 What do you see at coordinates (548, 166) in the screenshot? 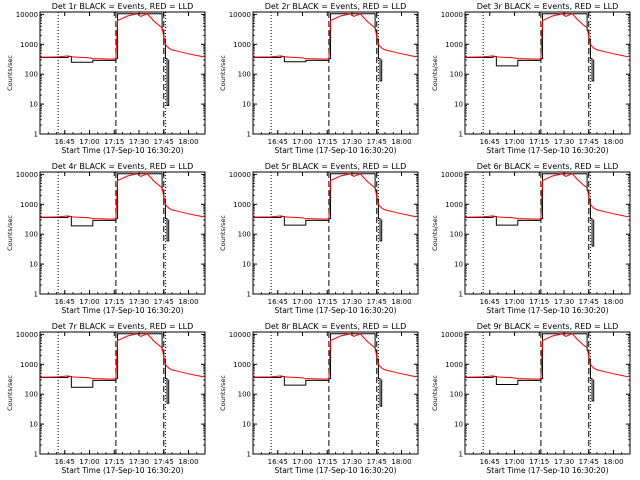
I see `panel-title: Det 6r BLACK = Events, RED = LLD` at bounding box center [548, 166].